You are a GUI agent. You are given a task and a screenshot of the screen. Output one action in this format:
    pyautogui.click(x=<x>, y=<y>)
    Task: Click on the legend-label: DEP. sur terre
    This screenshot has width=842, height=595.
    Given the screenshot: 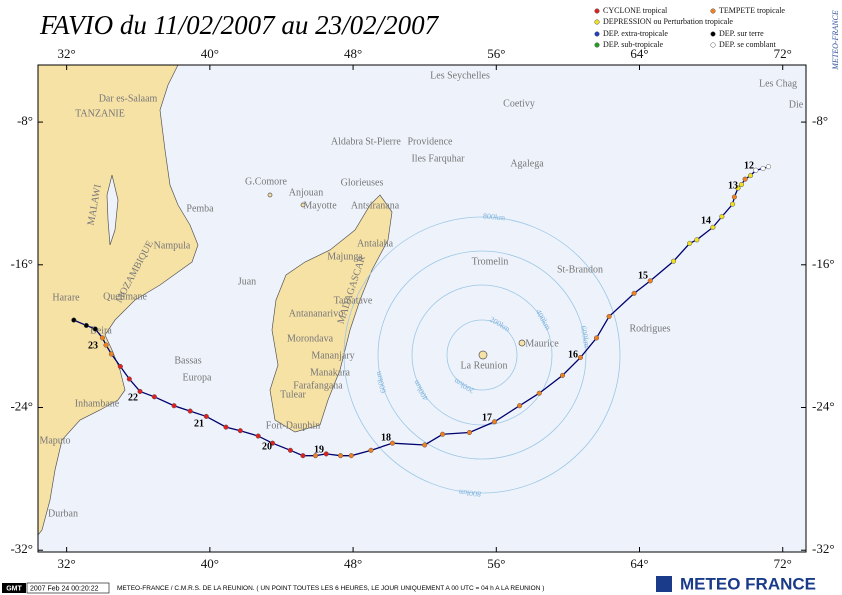 What is the action you would take?
    pyautogui.click(x=741, y=33)
    